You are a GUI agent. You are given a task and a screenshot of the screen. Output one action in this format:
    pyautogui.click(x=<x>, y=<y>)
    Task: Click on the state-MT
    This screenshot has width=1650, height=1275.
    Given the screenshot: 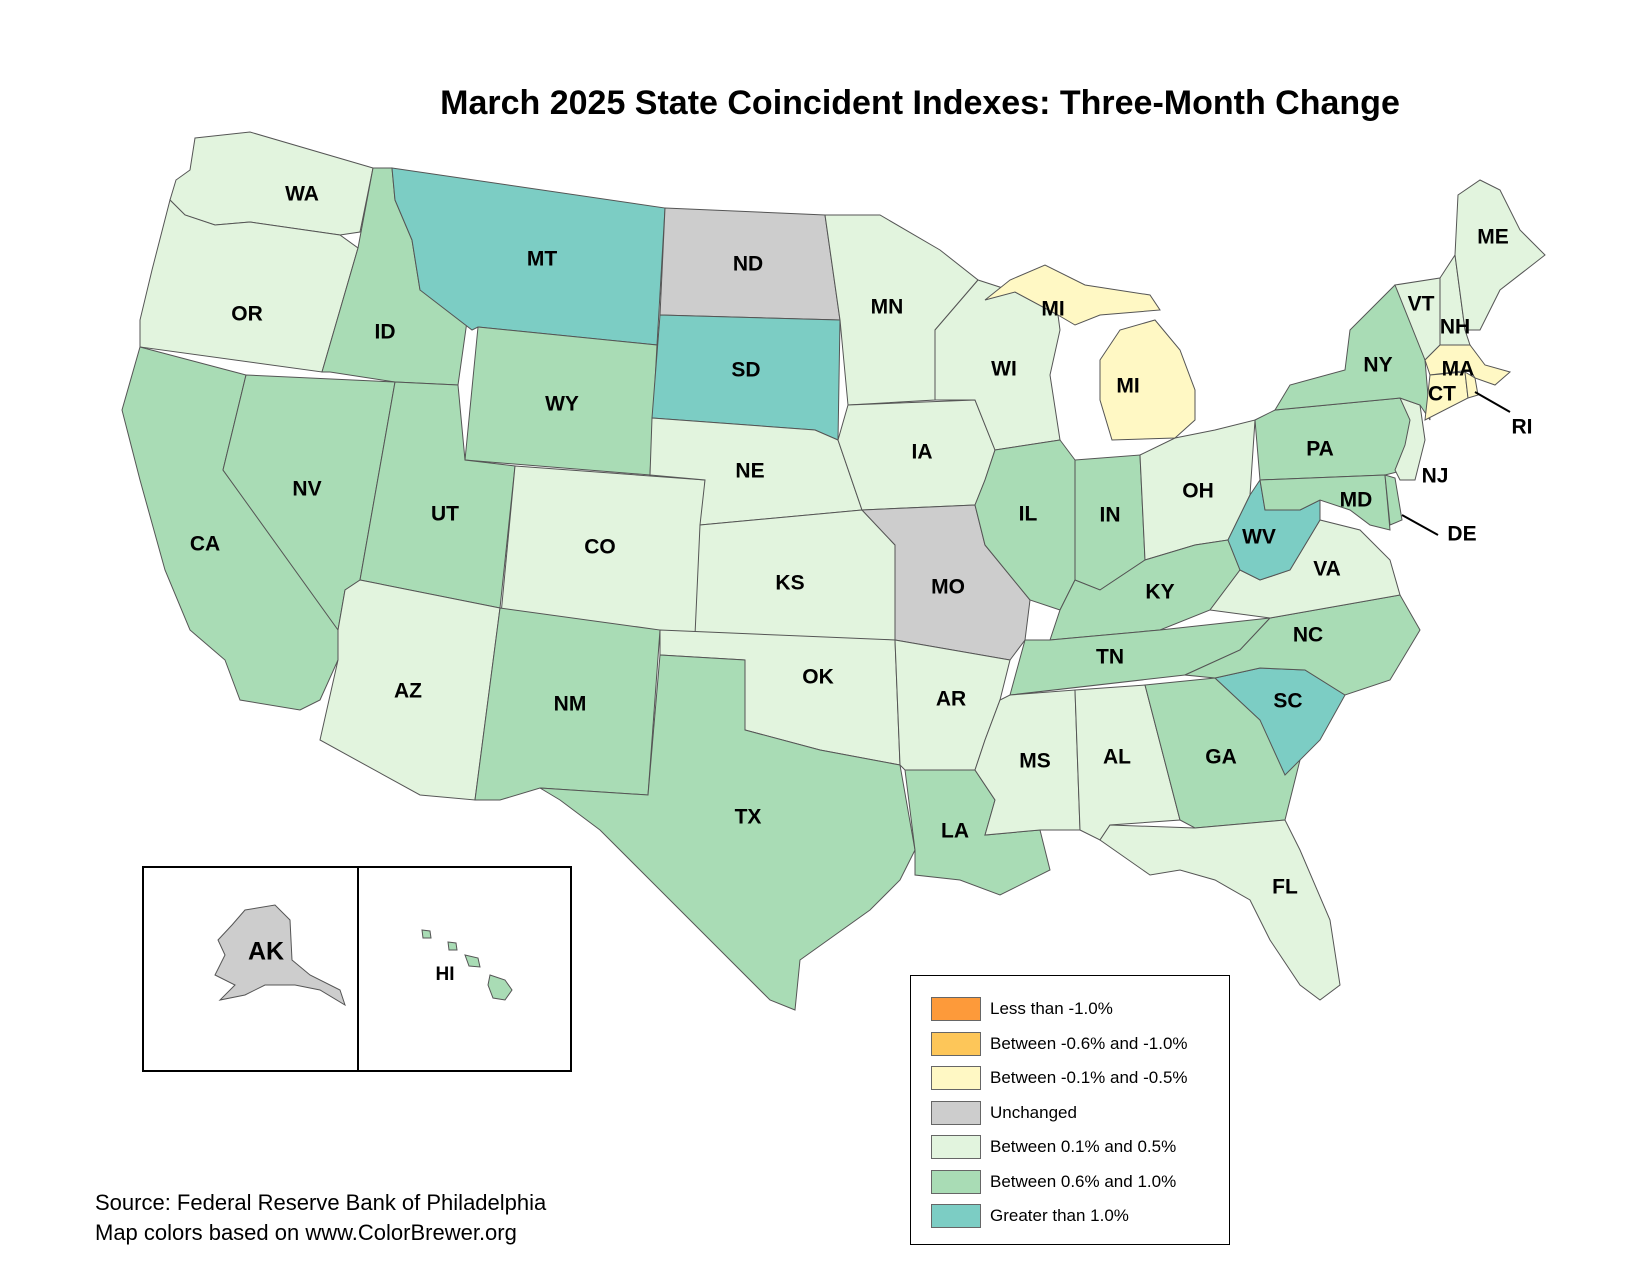 What is the action you would take?
    pyautogui.click(x=528, y=256)
    